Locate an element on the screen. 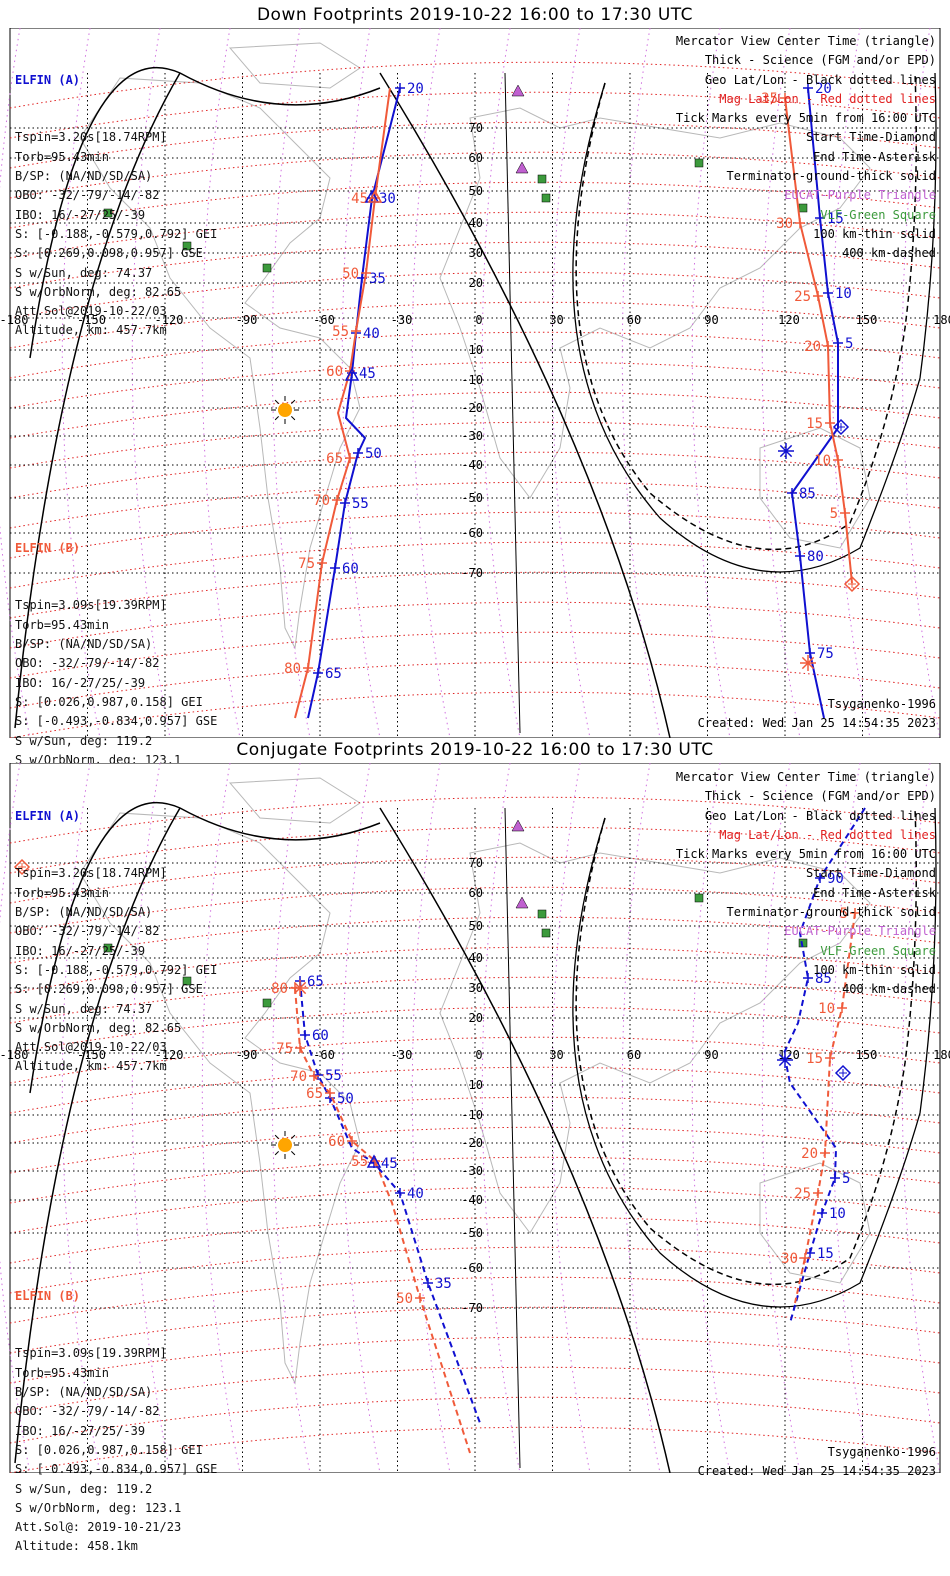 This screenshot has width=950, height=1576. lon-tick-label: 120 is located at coordinates (789, 320).